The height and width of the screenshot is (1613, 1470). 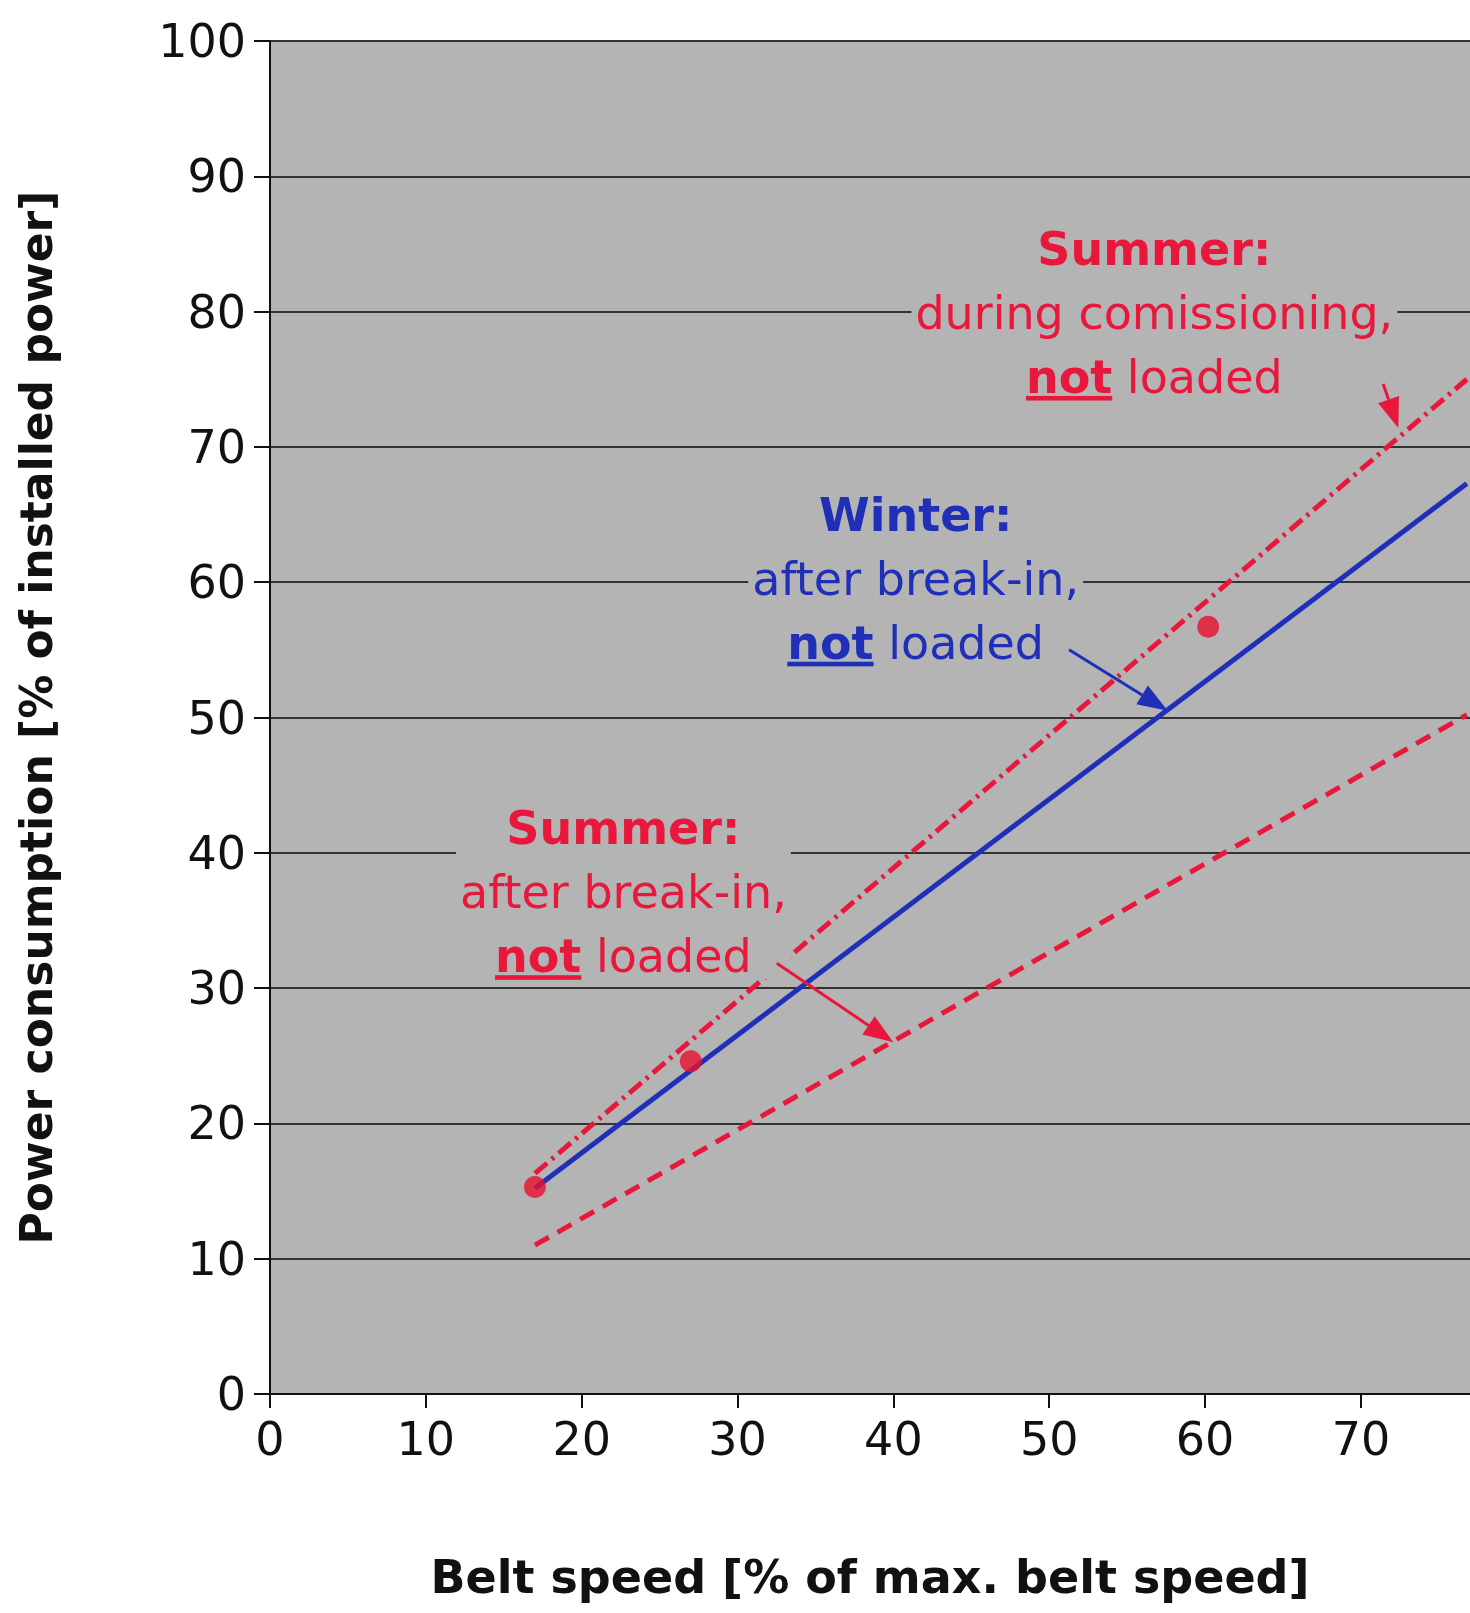 I want to click on y-tick-label: 40, so click(x=216, y=852).